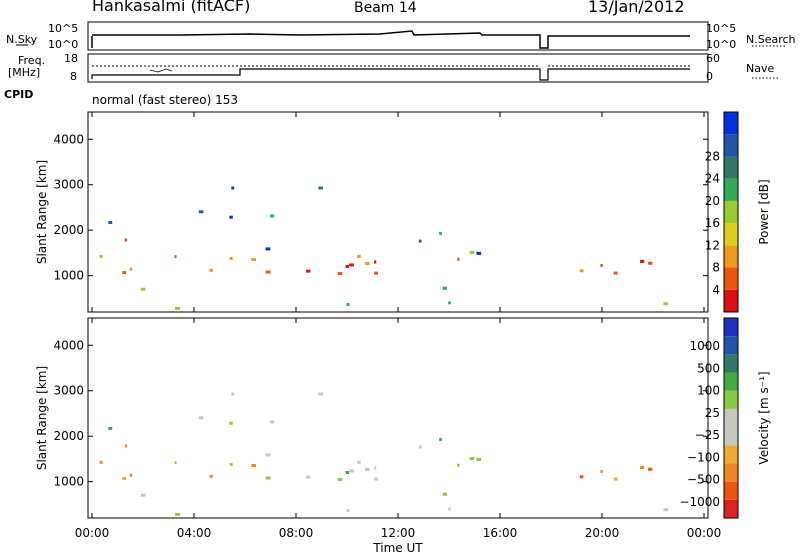 This screenshot has width=800, height=554. I want to click on nsky-panel, so click(401, 36).